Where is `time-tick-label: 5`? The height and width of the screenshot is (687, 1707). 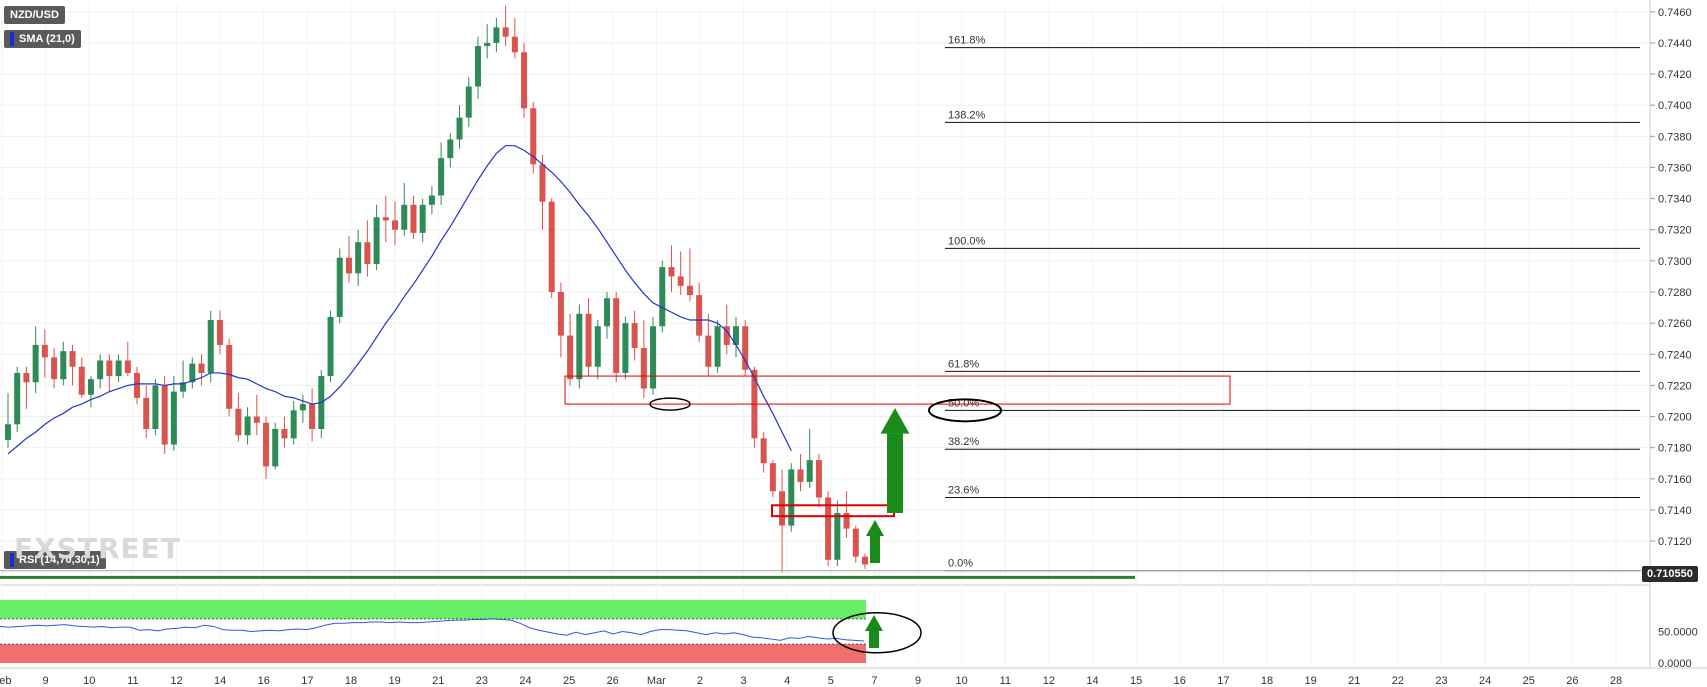 time-tick-label: 5 is located at coordinates (831, 681).